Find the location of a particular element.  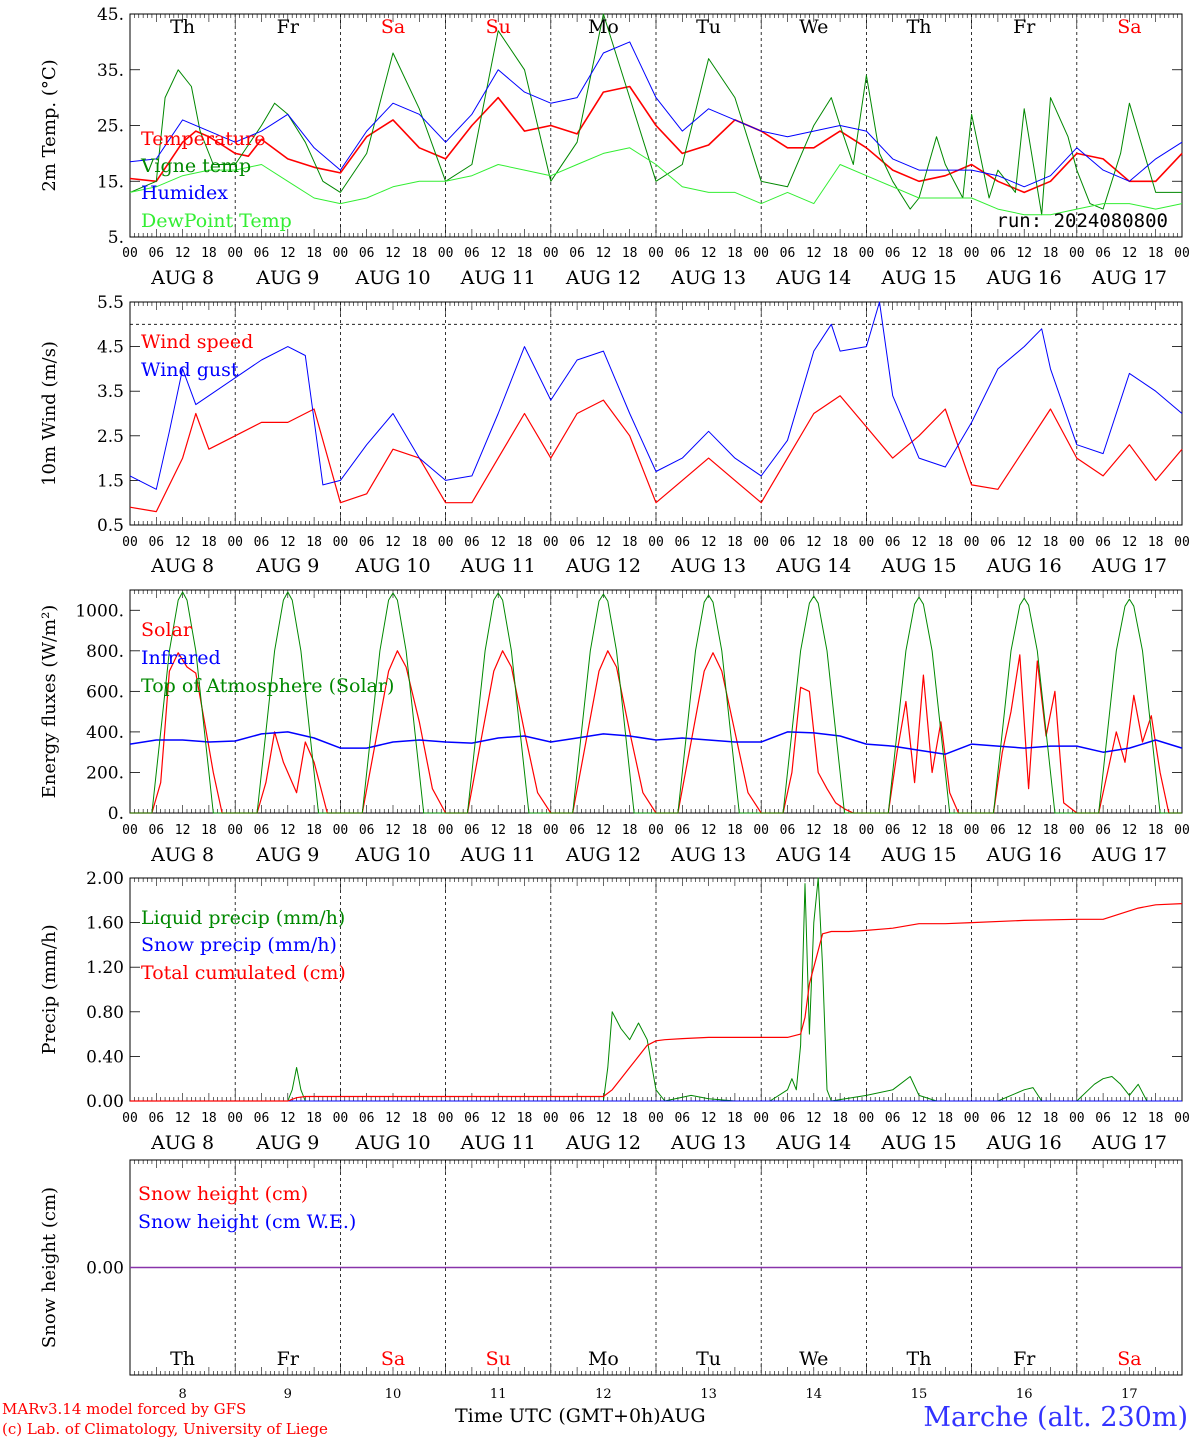

day-number-label: 9 is located at coordinates (288, 1394).